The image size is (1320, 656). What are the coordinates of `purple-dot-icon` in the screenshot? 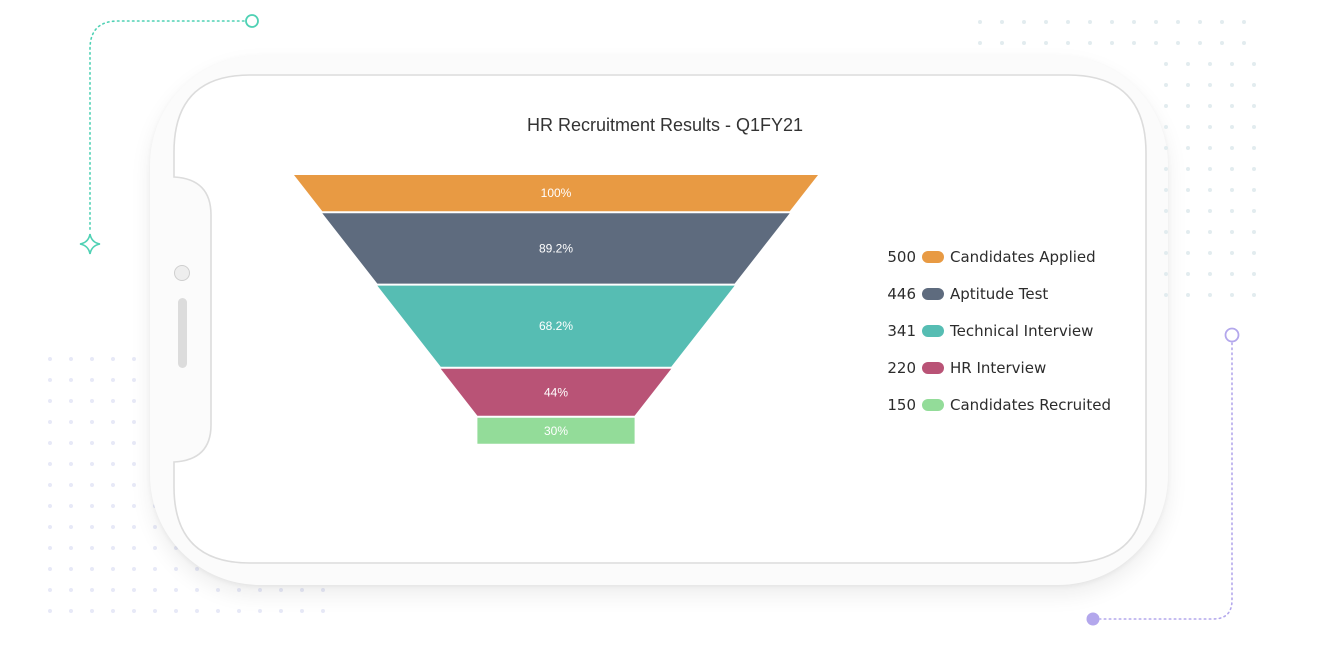 It's located at (1093, 619).